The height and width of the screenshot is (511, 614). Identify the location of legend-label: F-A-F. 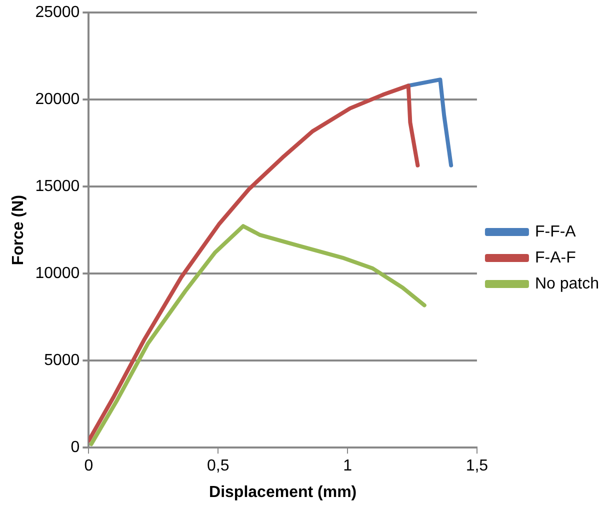
(555, 257).